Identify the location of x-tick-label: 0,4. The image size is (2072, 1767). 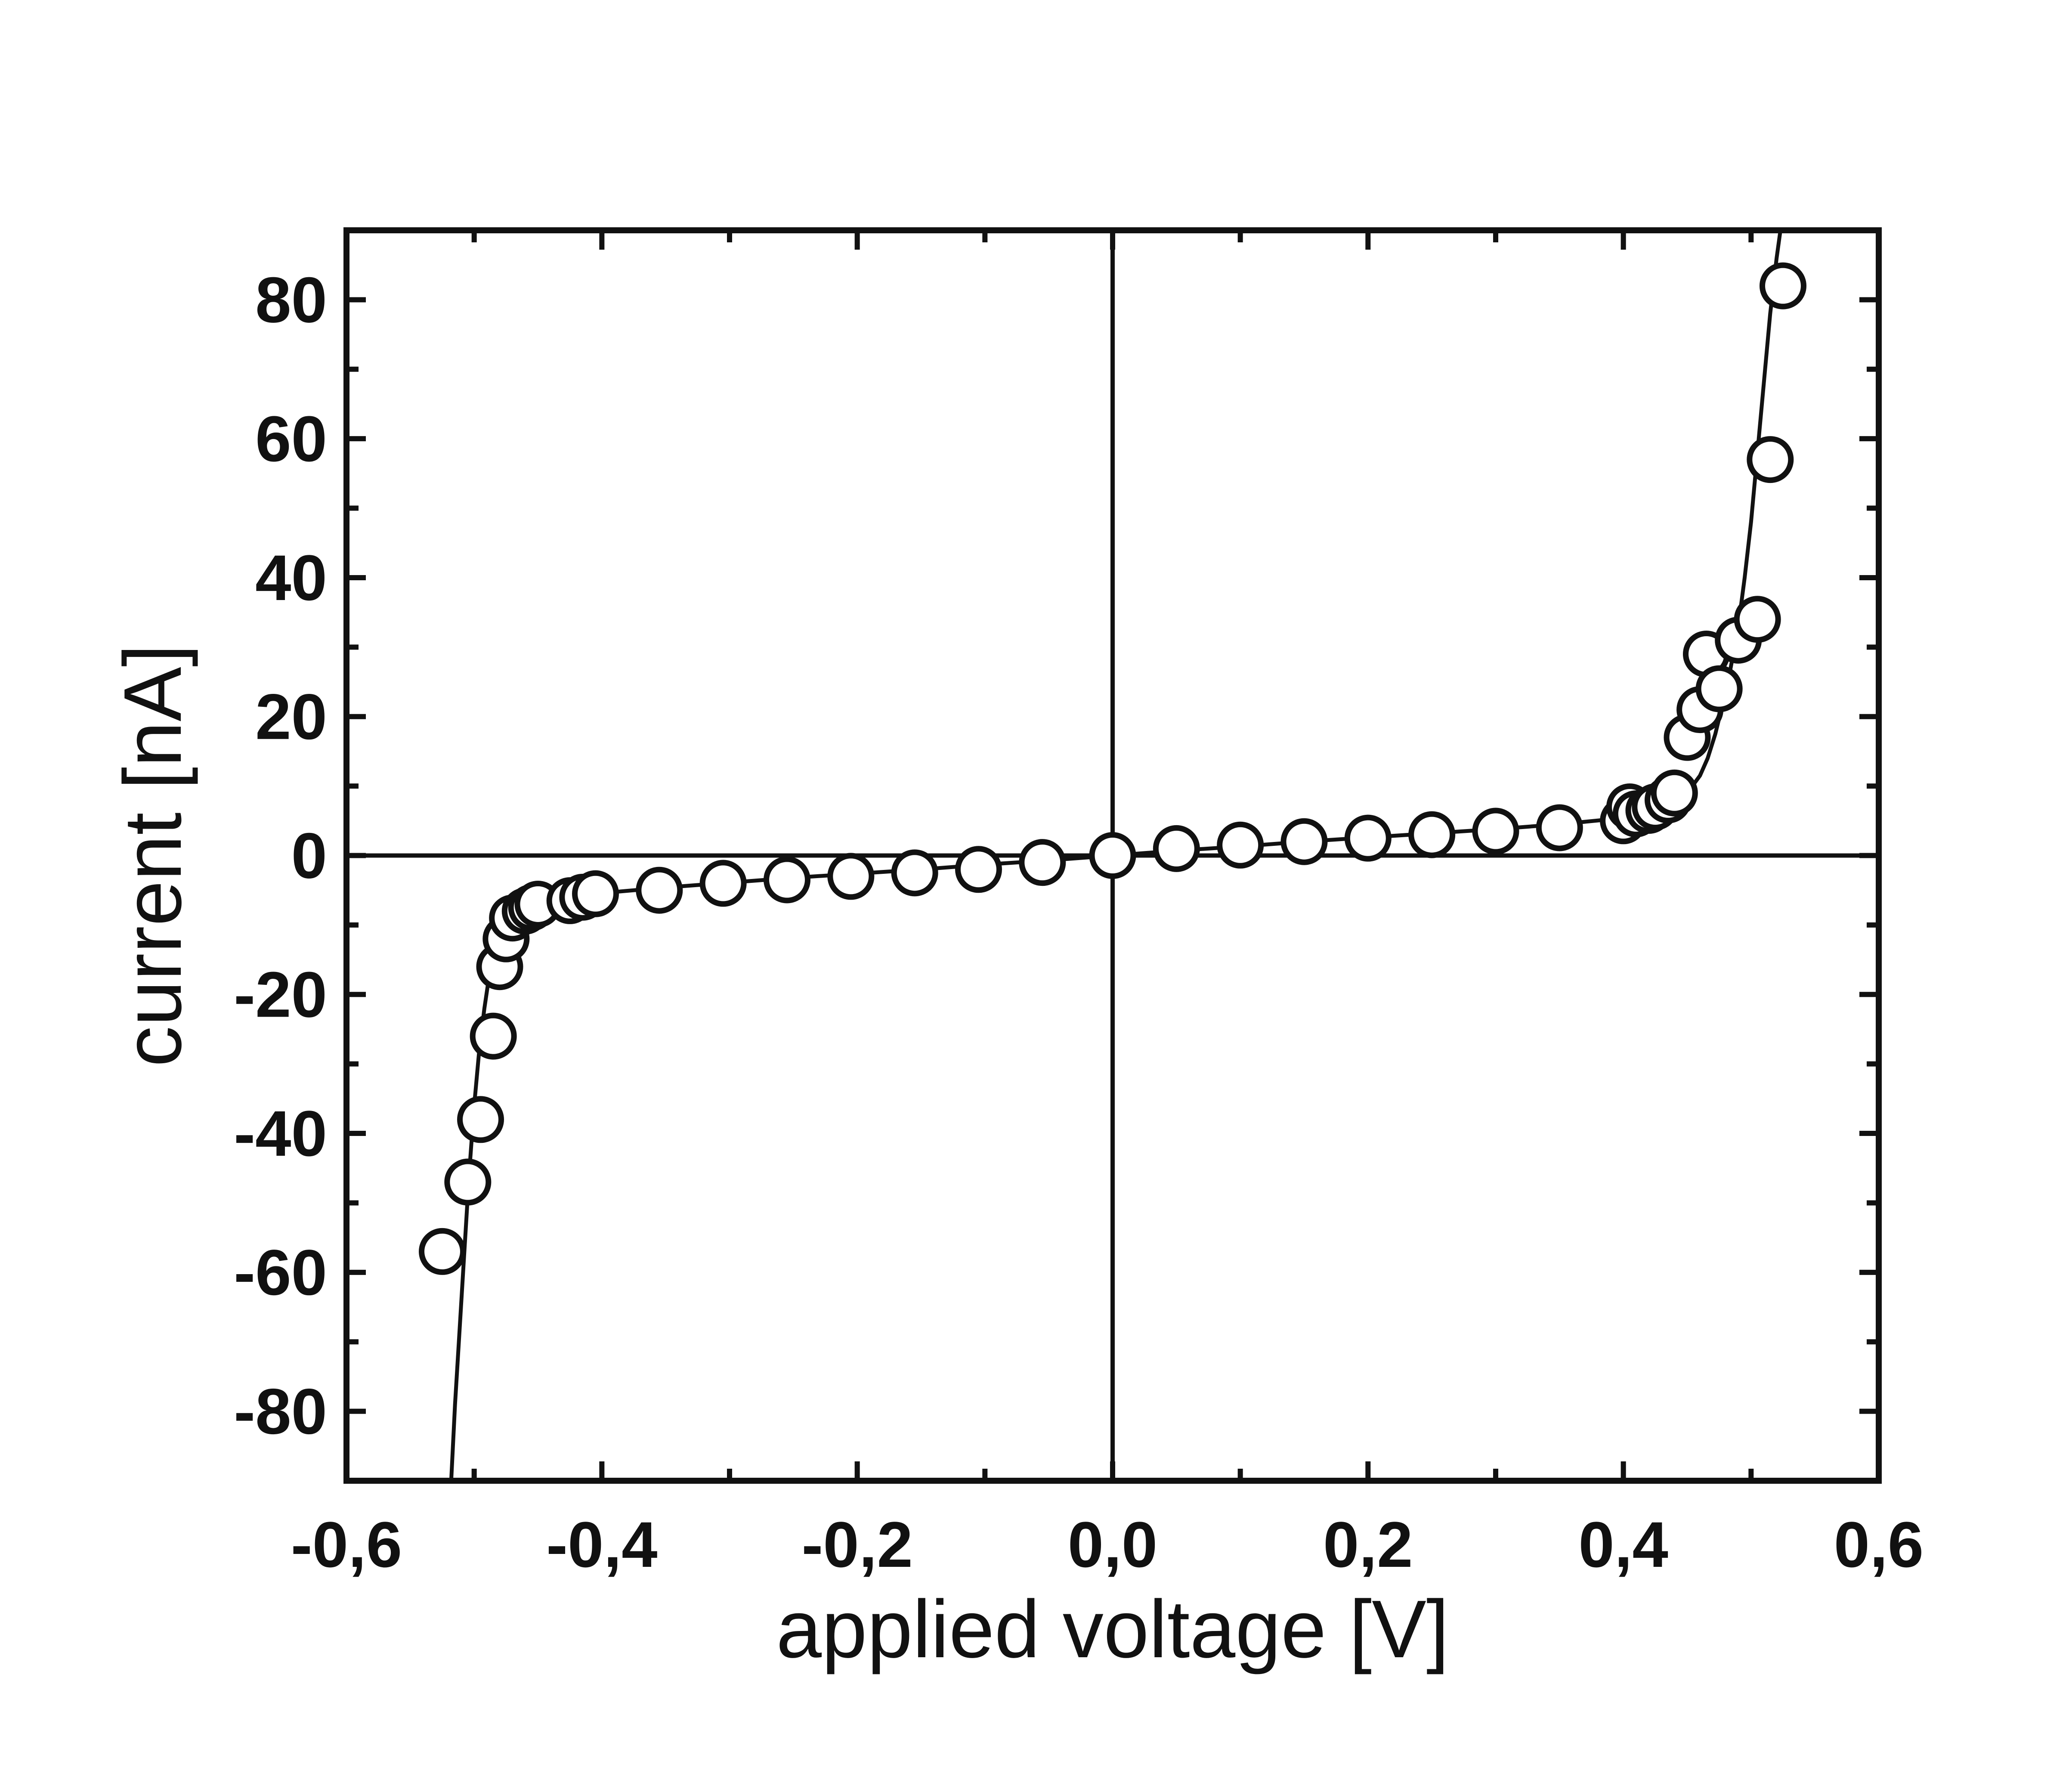
(1623, 1544).